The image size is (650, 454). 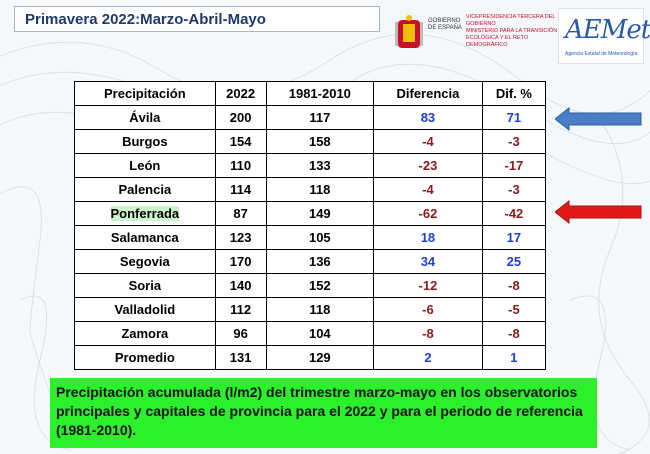 What do you see at coordinates (428, 213) in the screenshot?
I see `difference-cell: -62` at bounding box center [428, 213].